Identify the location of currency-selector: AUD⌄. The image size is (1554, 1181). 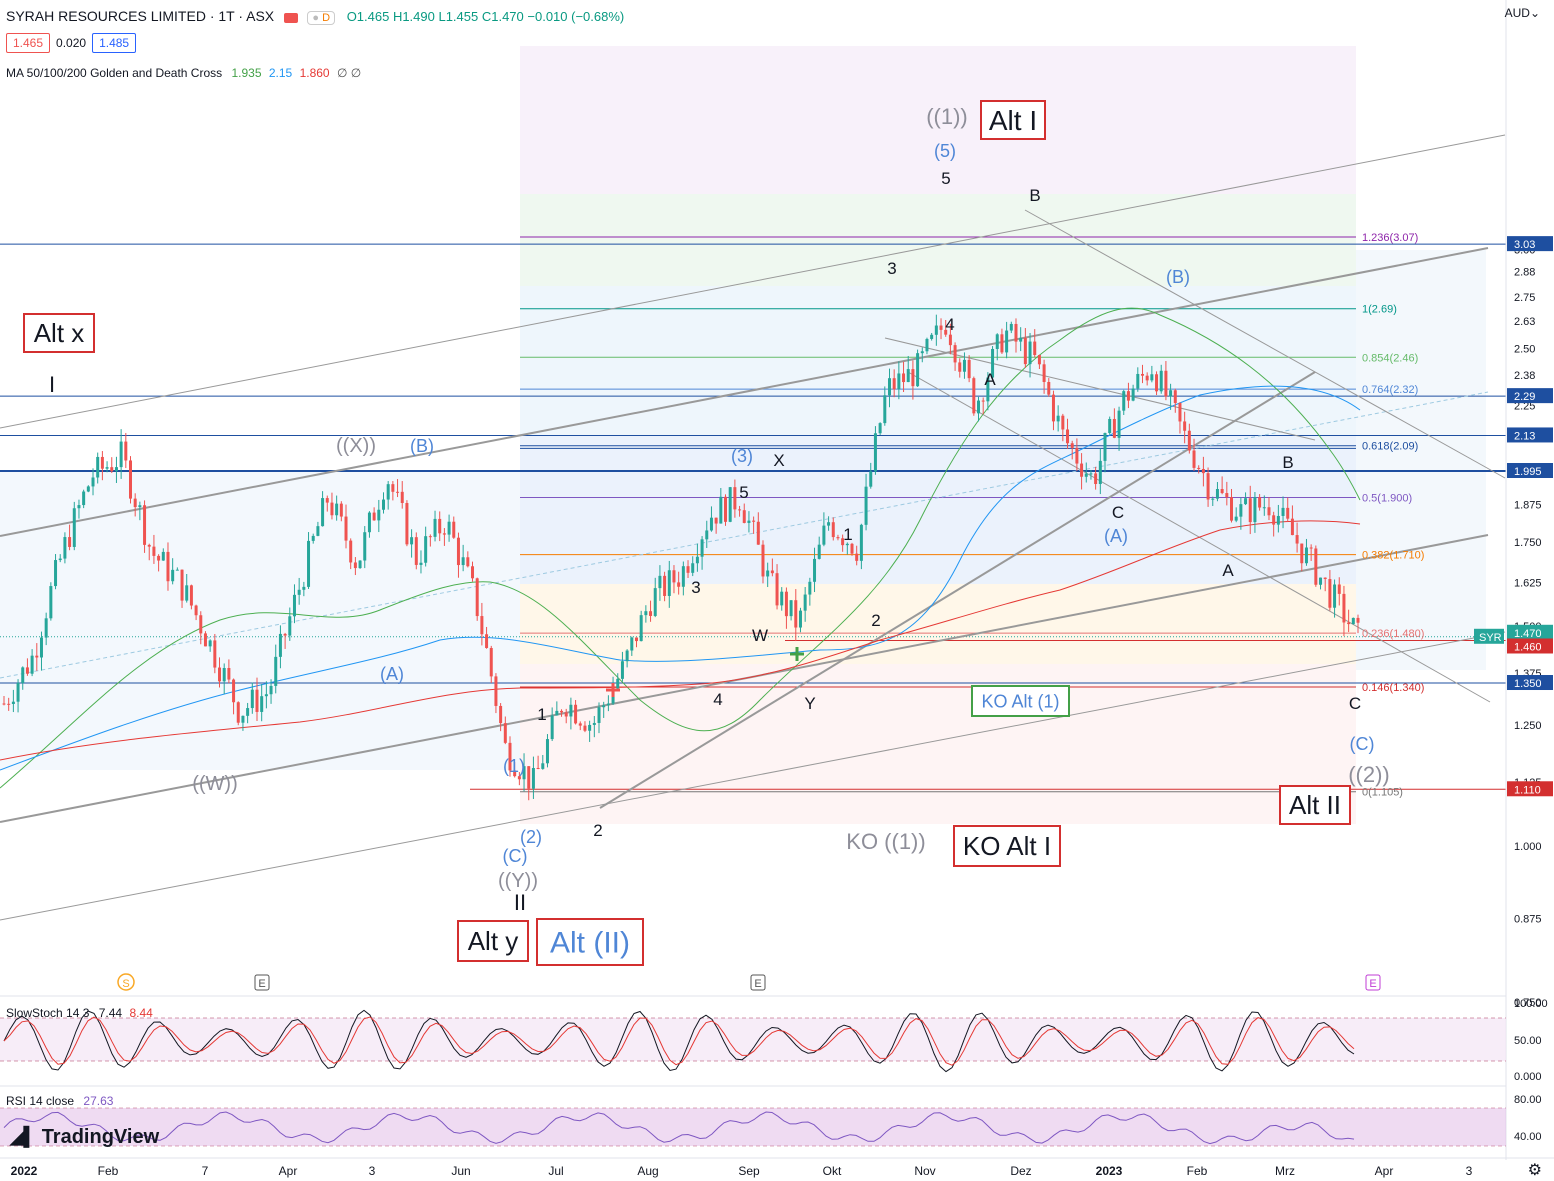
(1522, 13).